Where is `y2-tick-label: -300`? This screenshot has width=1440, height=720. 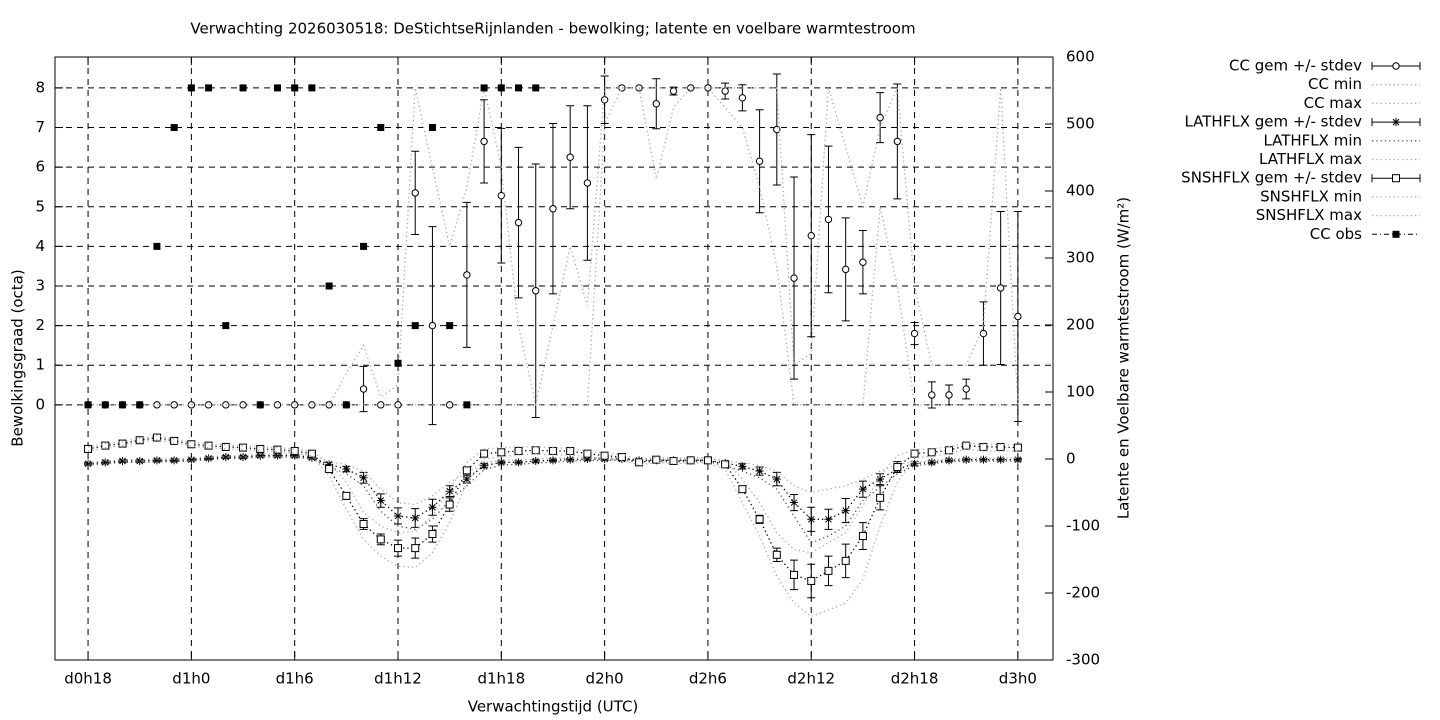 y2-tick-label: -300 is located at coordinates (1083, 660).